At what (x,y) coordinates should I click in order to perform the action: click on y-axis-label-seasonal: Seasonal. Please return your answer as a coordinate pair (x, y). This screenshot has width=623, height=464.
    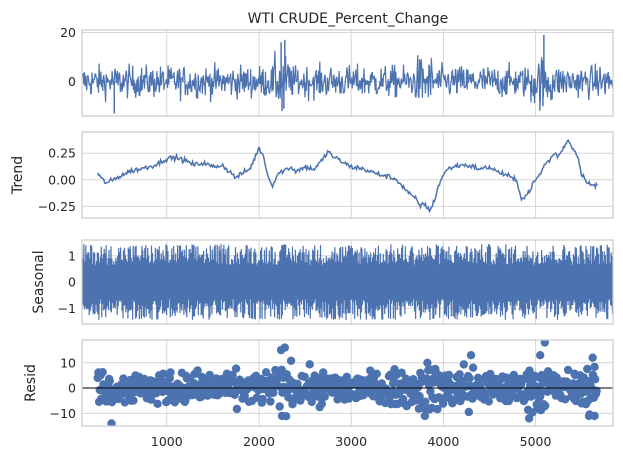
    Looking at the image, I should click on (39, 281).